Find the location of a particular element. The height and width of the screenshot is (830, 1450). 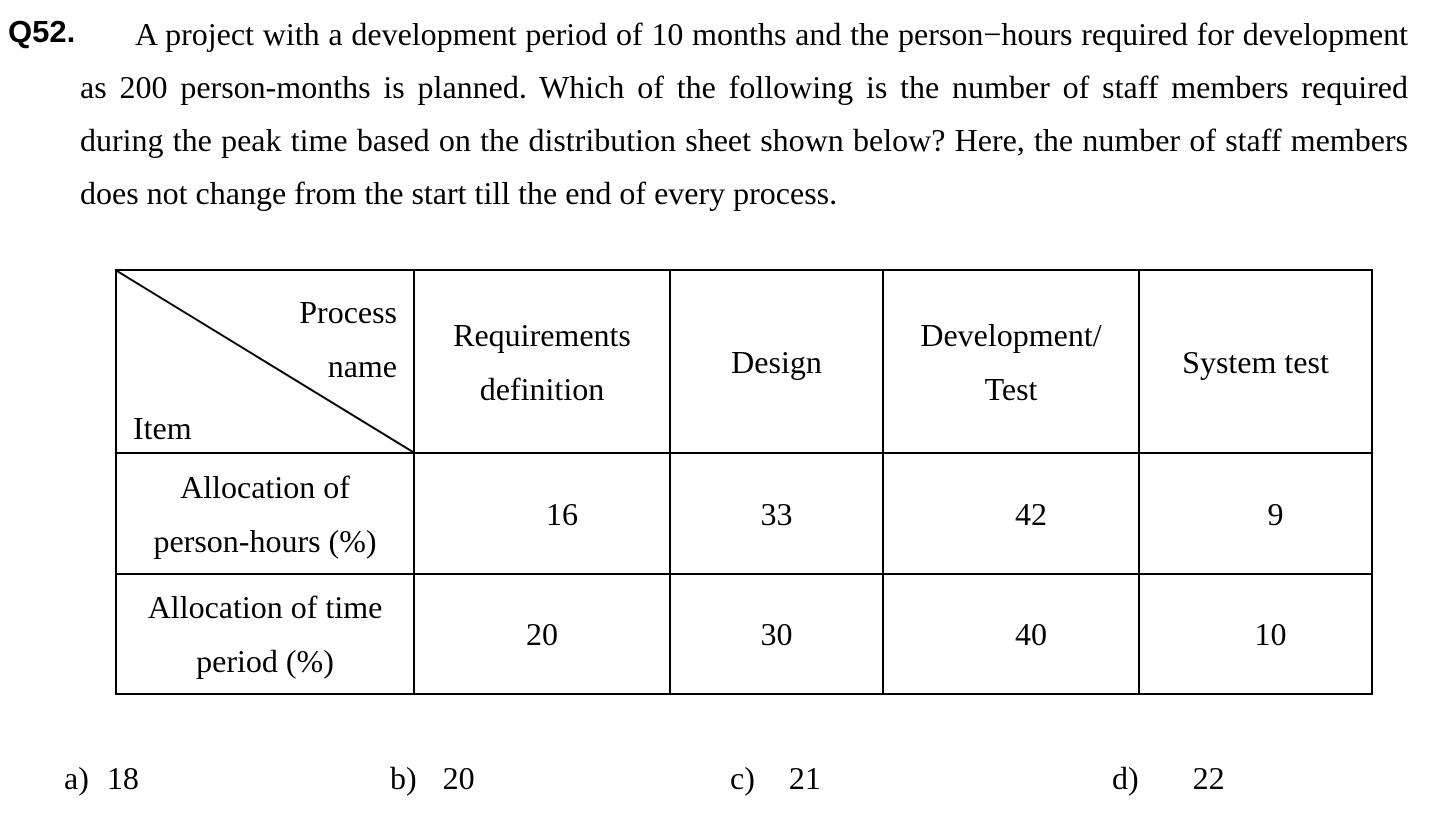

option-a: a) 18 is located at coordinates (101, 778).